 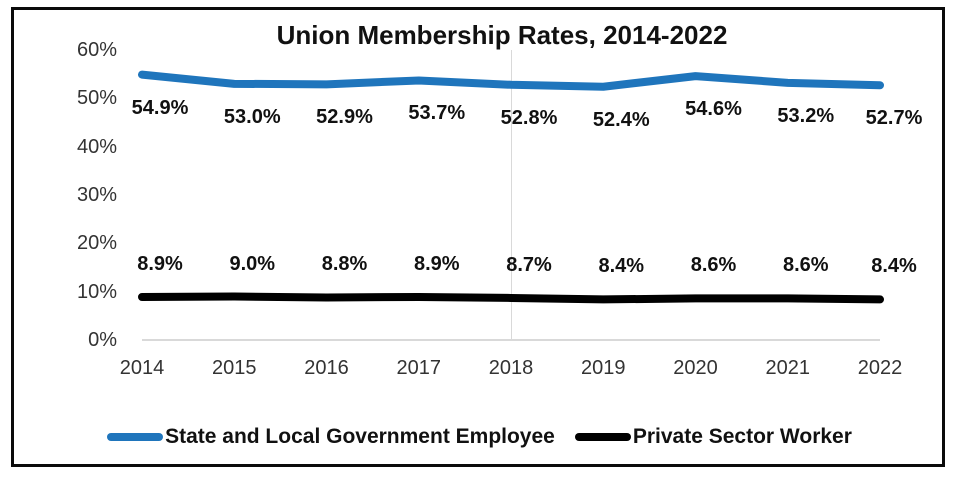 I want to click on y-tick-label: 50%, so click(x=96, y=98).